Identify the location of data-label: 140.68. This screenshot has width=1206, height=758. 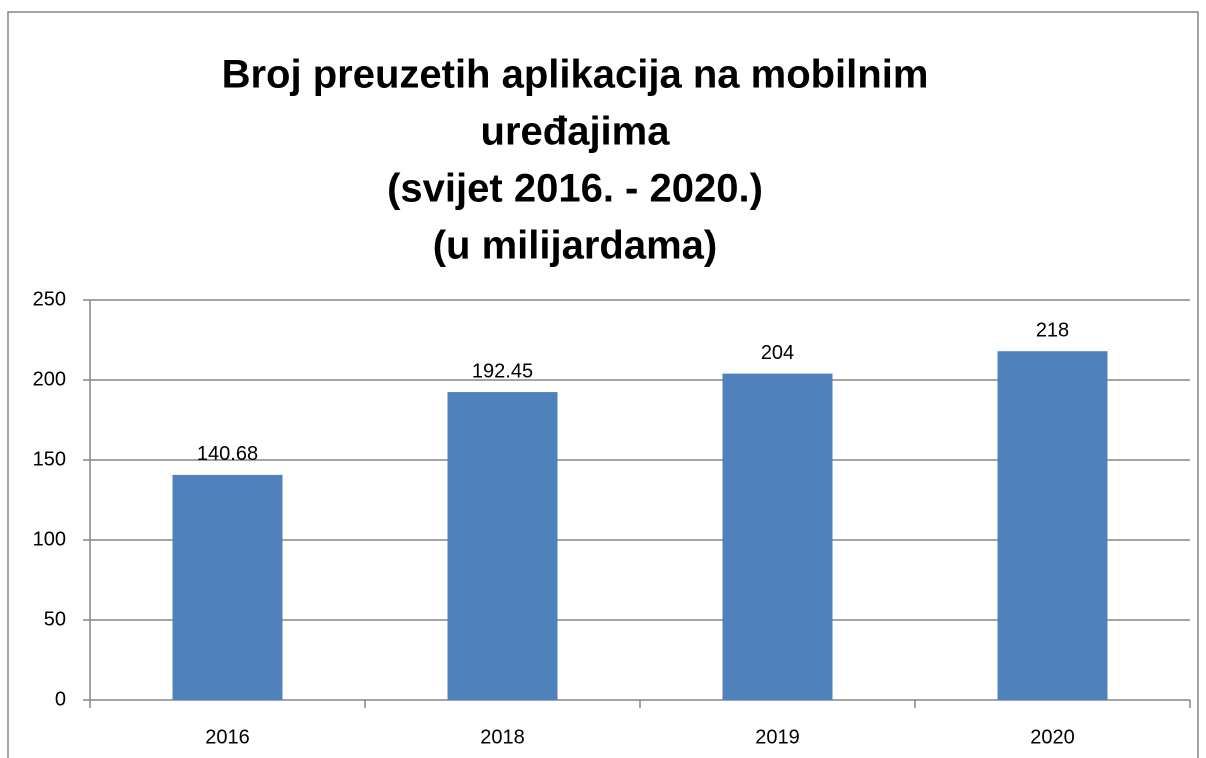
(227, 454).